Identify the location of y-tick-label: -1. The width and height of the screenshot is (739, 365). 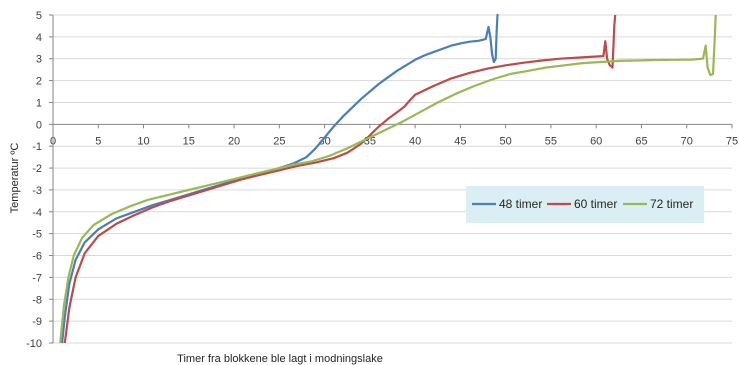
(37, 147).